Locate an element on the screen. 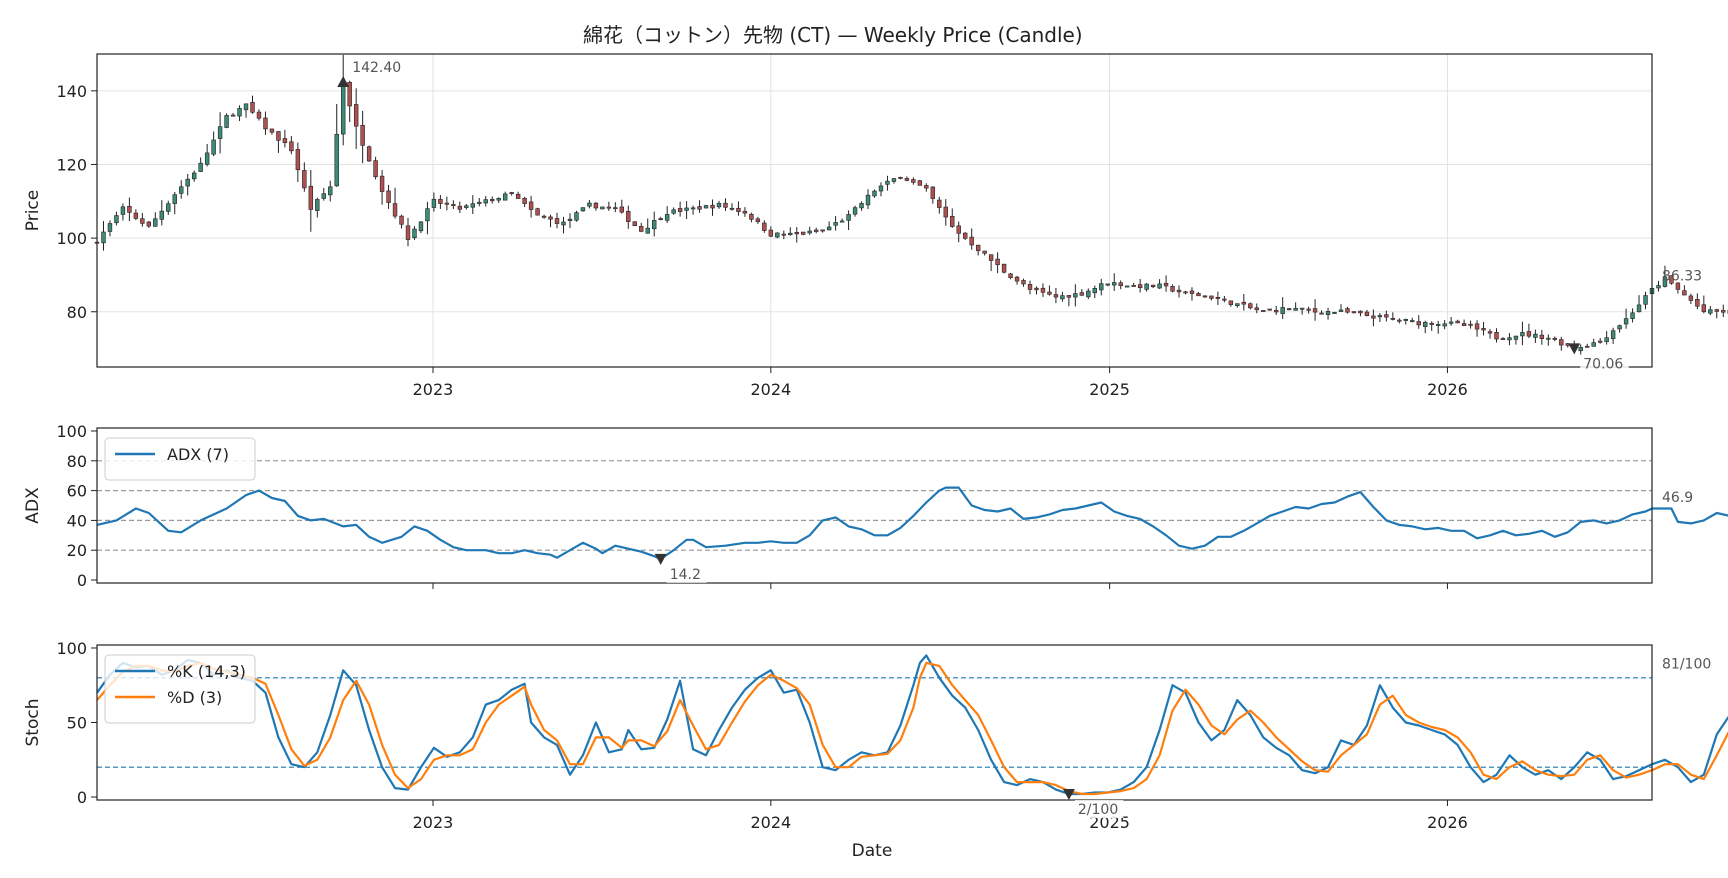 The height and width of the screenshot is (878, 1728). min-value-label: 70.06 is located at coordinates (1603, 364).